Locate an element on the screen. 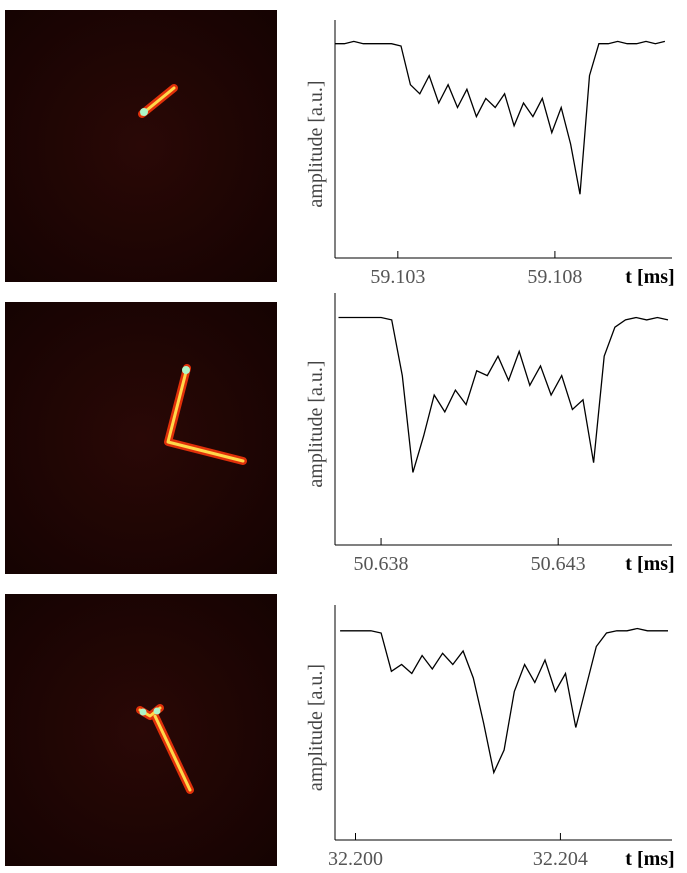 The height and width of the screenshot is (873, 687). x-tick-label: 59.103 is located at coordinates (397, 277).